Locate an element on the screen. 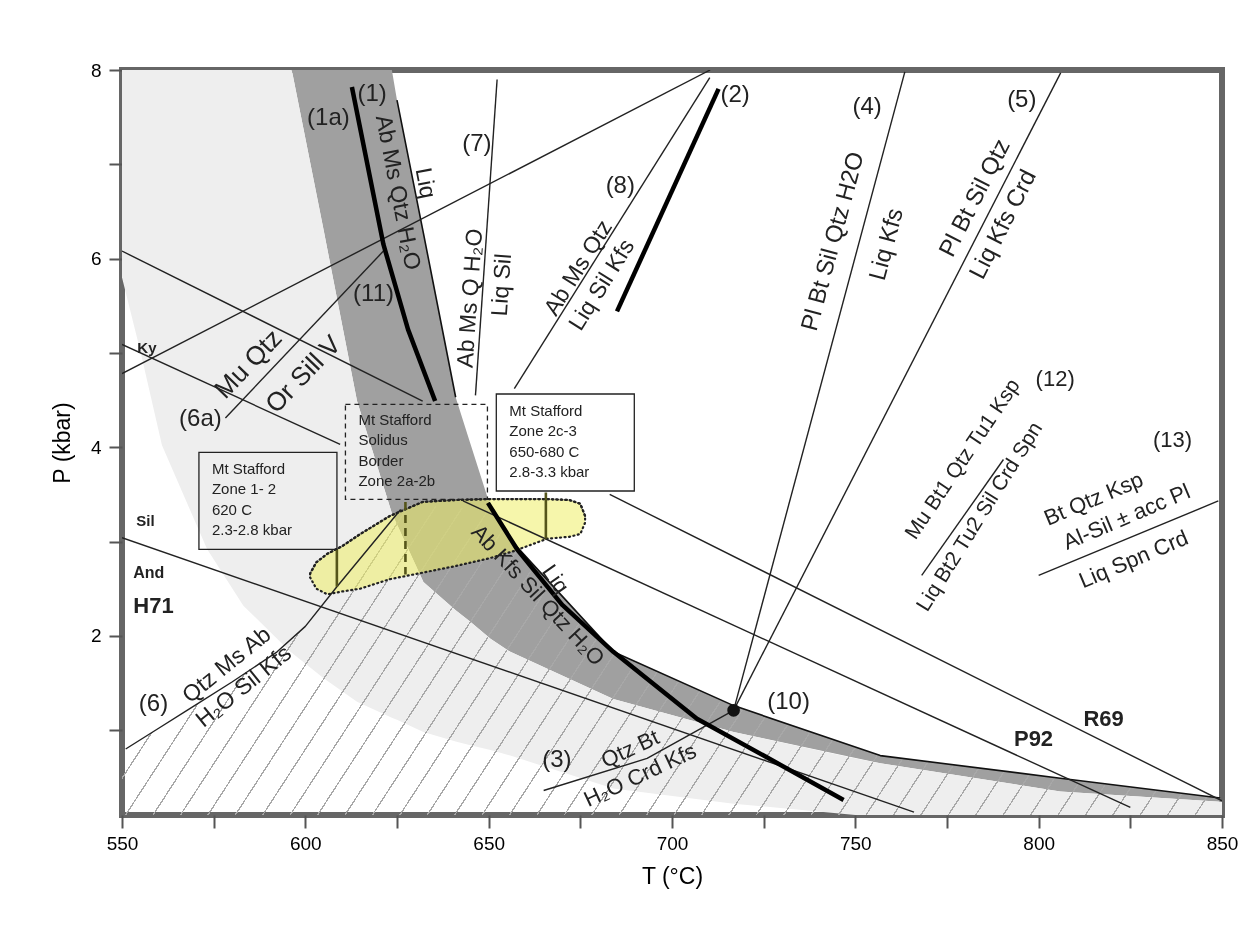  annotation: Liq Sil is located at coordinates (501, 285).